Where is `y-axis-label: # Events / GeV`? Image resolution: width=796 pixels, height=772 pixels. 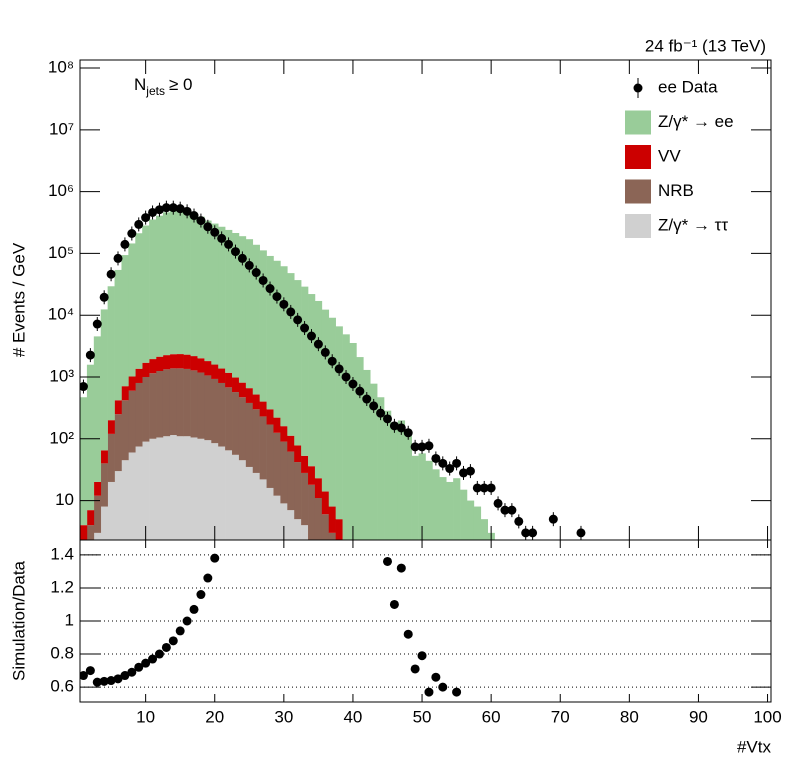
y-axis-label: # Events / GeV is located at coordinates (18, 299).